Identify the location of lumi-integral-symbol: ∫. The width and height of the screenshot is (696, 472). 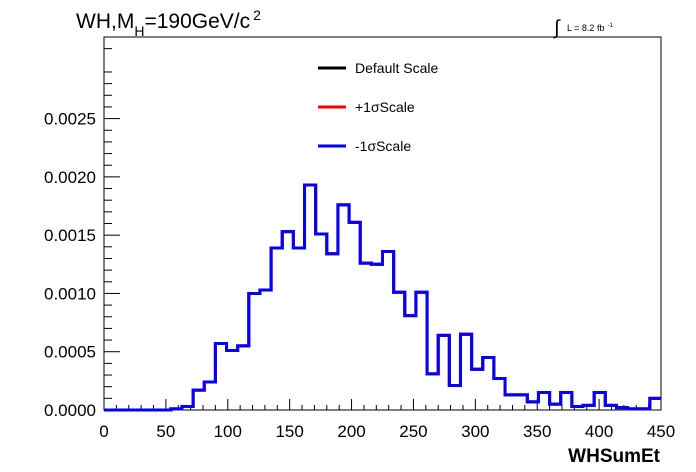
(557, 28).